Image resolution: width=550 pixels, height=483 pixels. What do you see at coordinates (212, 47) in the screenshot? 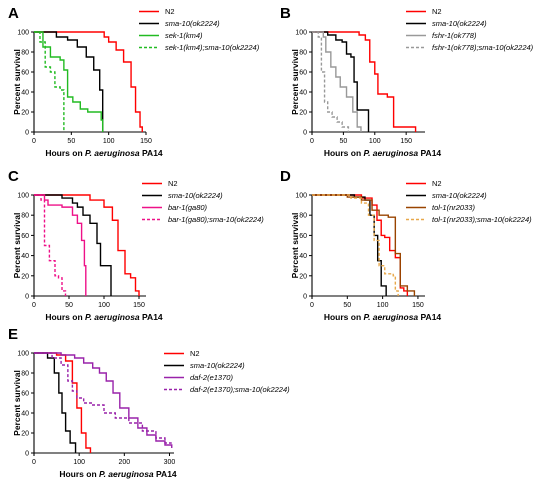
I see `legend-label: sek-1(km4);sma-10(ok2224)` at bounding box center [212, 47].